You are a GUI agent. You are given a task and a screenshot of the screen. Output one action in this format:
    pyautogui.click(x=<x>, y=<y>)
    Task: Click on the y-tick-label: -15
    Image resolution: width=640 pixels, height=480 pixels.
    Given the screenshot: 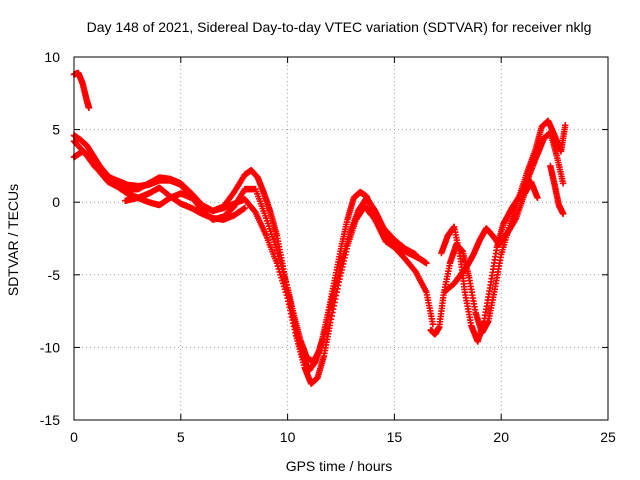 What is the action you would take?
    pyautogui.click(x=50, y=420)
    